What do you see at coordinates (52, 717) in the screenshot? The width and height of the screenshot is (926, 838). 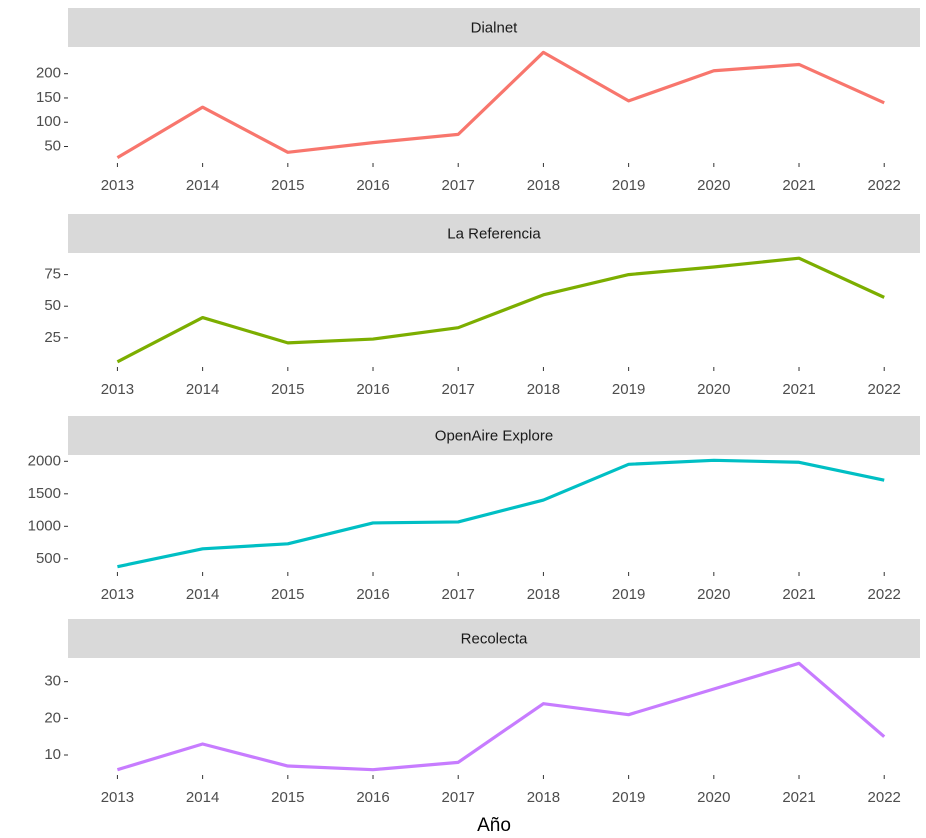 I see `y-tick-label: 20` at bounding box center [52, 717].